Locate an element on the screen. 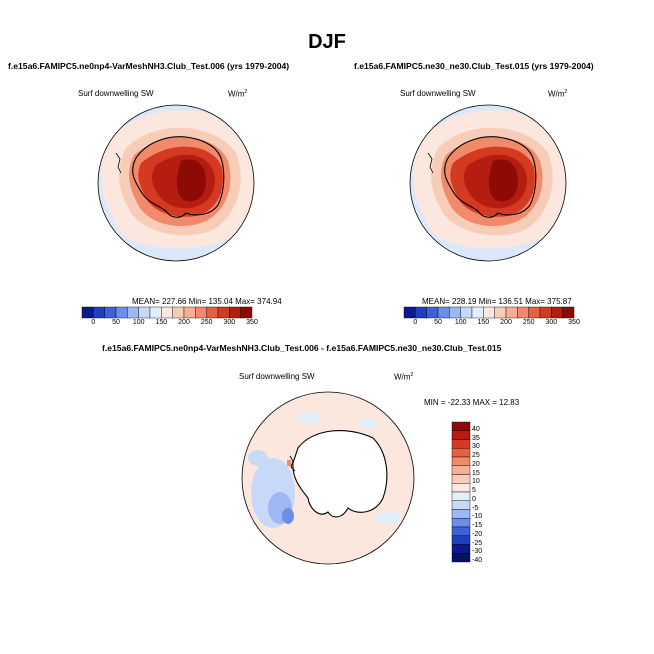  colorbar-tick-label: 30 is located at coordinates (476, 447).